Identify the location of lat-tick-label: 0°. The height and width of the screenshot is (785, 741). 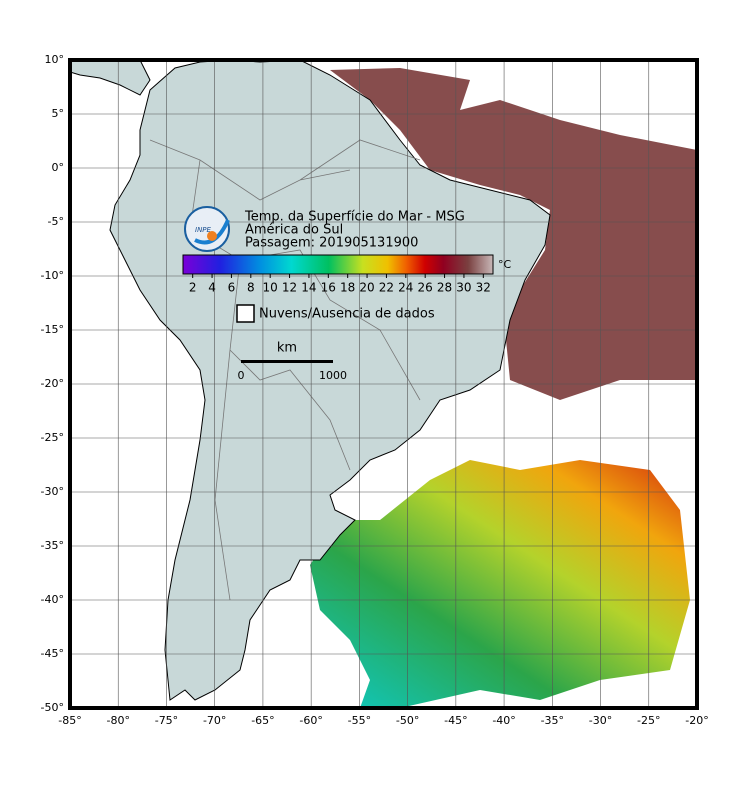
(58, 167).